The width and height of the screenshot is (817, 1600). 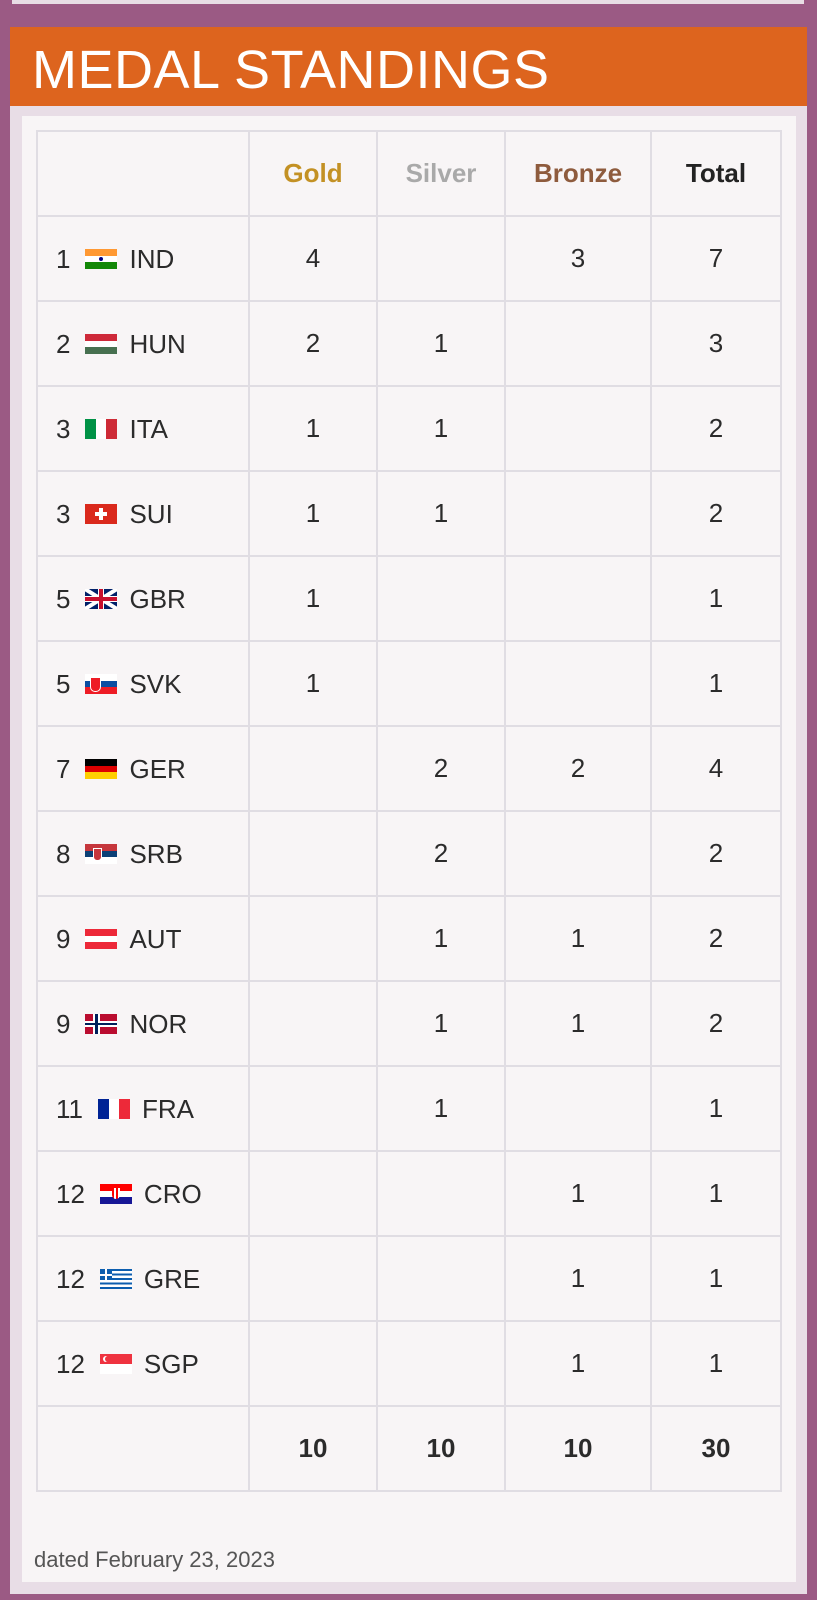 I want to click on totals-label-cell, so click(x=143, y=1448).